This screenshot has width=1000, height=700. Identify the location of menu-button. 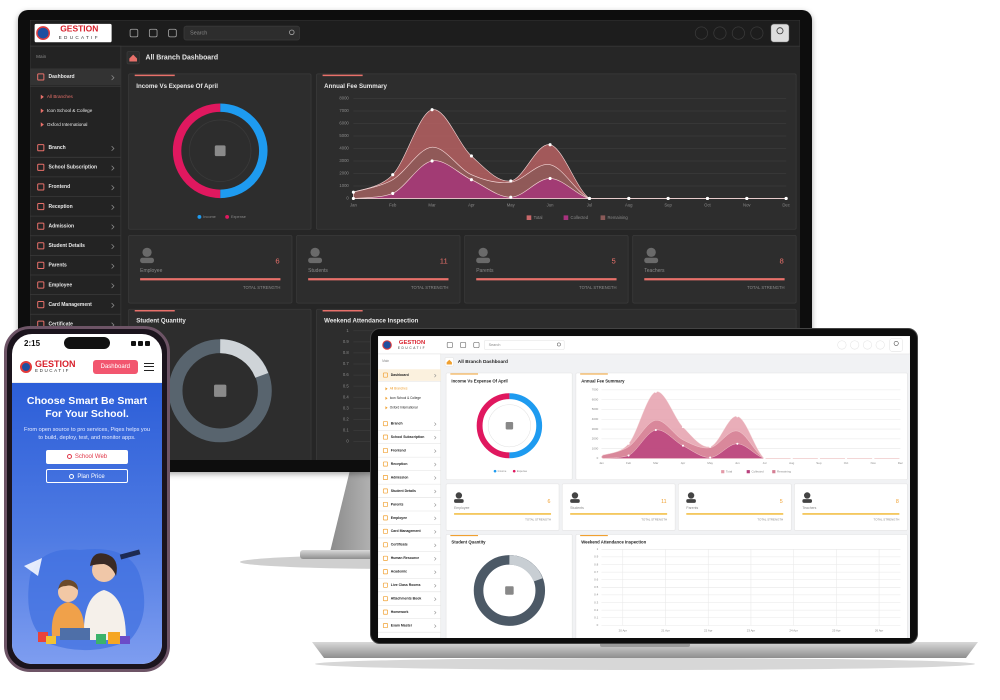
(149, 367).